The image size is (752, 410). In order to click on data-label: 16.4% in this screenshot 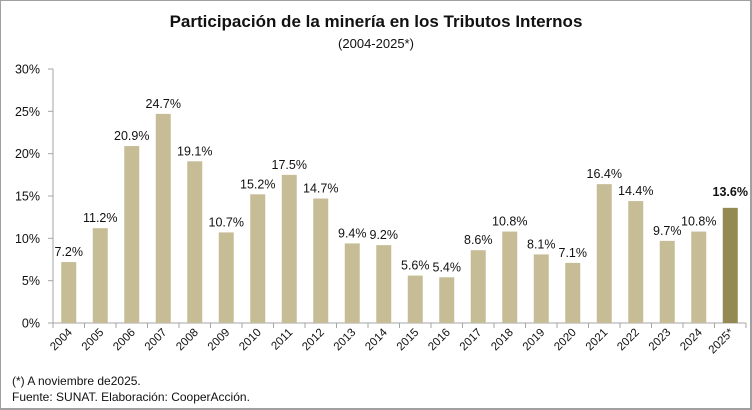, I will do `click(604, 174)`.